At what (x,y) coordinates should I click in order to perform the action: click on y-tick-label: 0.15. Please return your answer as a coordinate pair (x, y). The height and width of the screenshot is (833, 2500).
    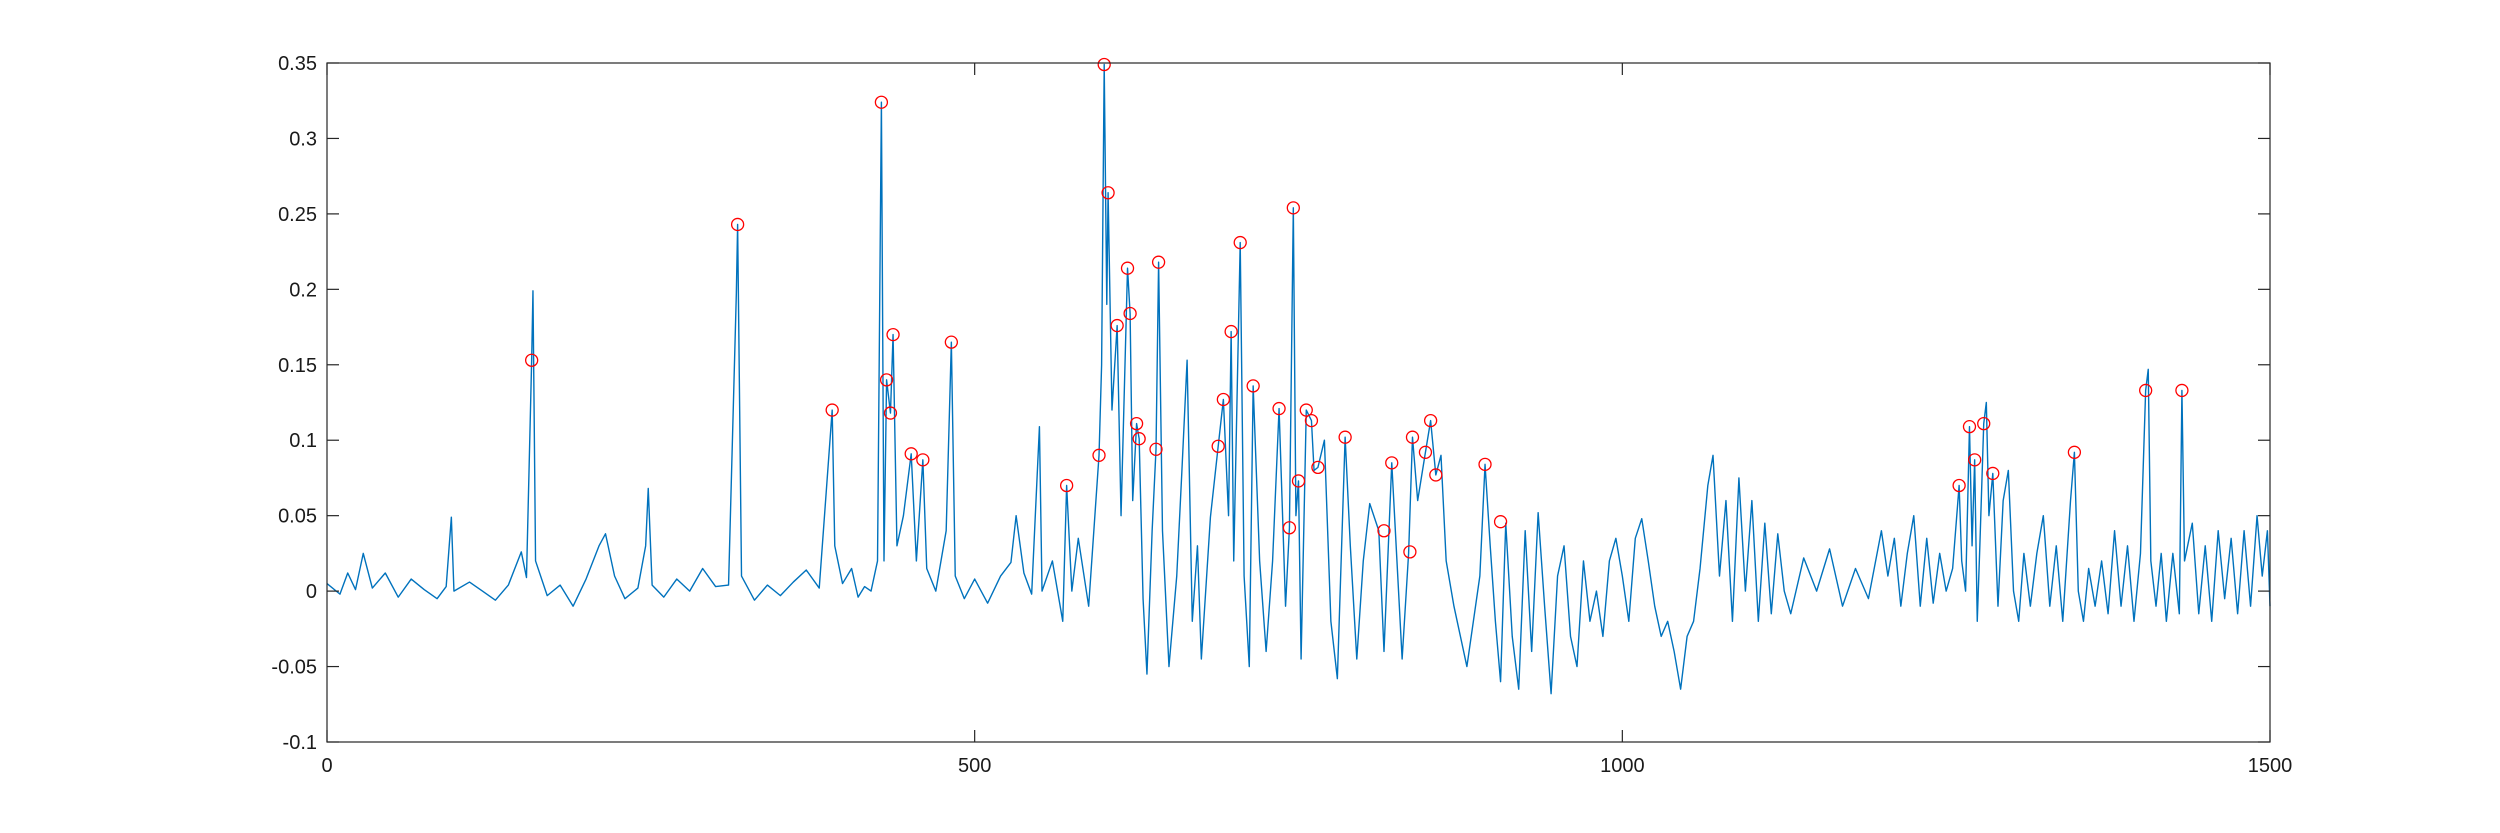
    Looking at the image, I should click on (297, 366).